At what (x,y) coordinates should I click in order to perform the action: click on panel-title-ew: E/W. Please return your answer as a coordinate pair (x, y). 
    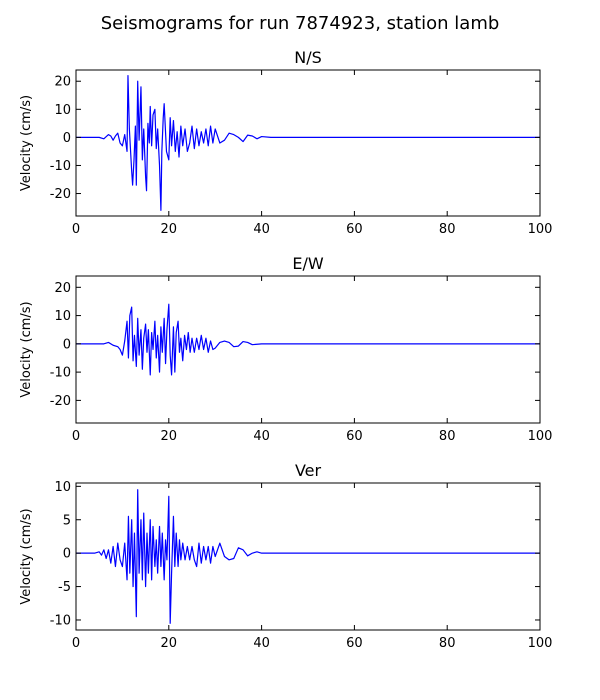
    Looking at the image, I should click on (308, 263).